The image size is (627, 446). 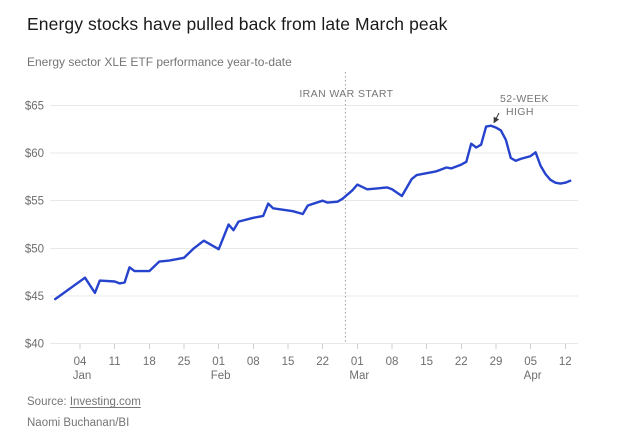 What do you see at coordinates (565, 362) in the screenshot?
I see `x-axis-day-label: 12` at bounding box center [565, 362].